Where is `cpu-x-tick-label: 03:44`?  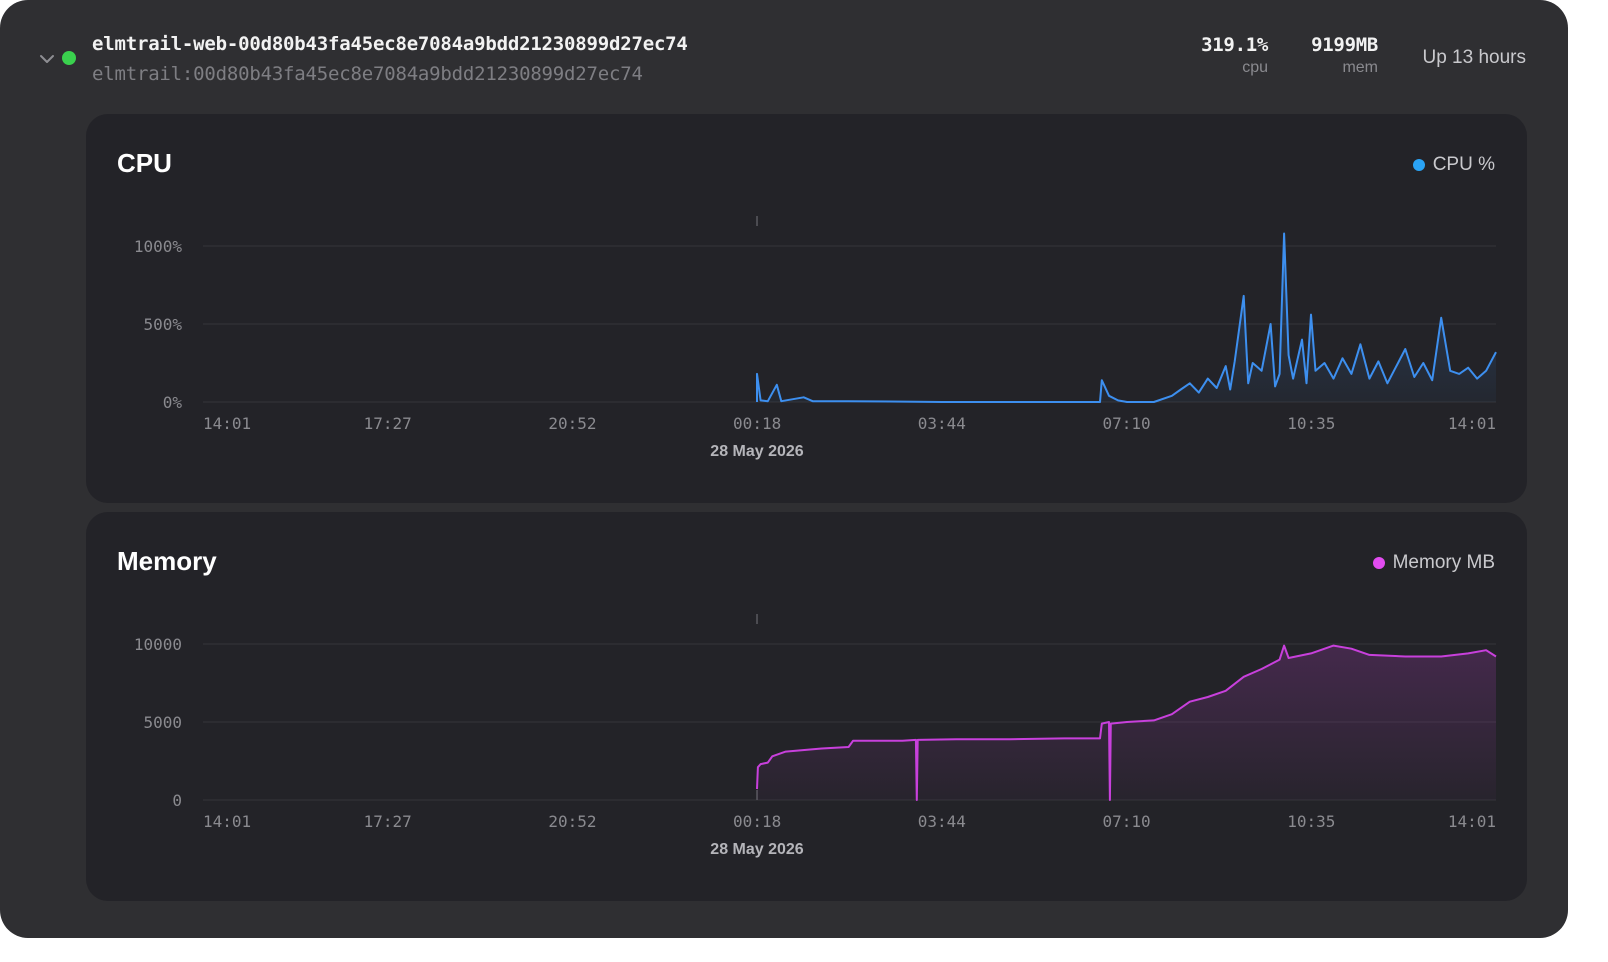 cpu-x-tick-label: 03:44 is located at coordinates (942, 423).